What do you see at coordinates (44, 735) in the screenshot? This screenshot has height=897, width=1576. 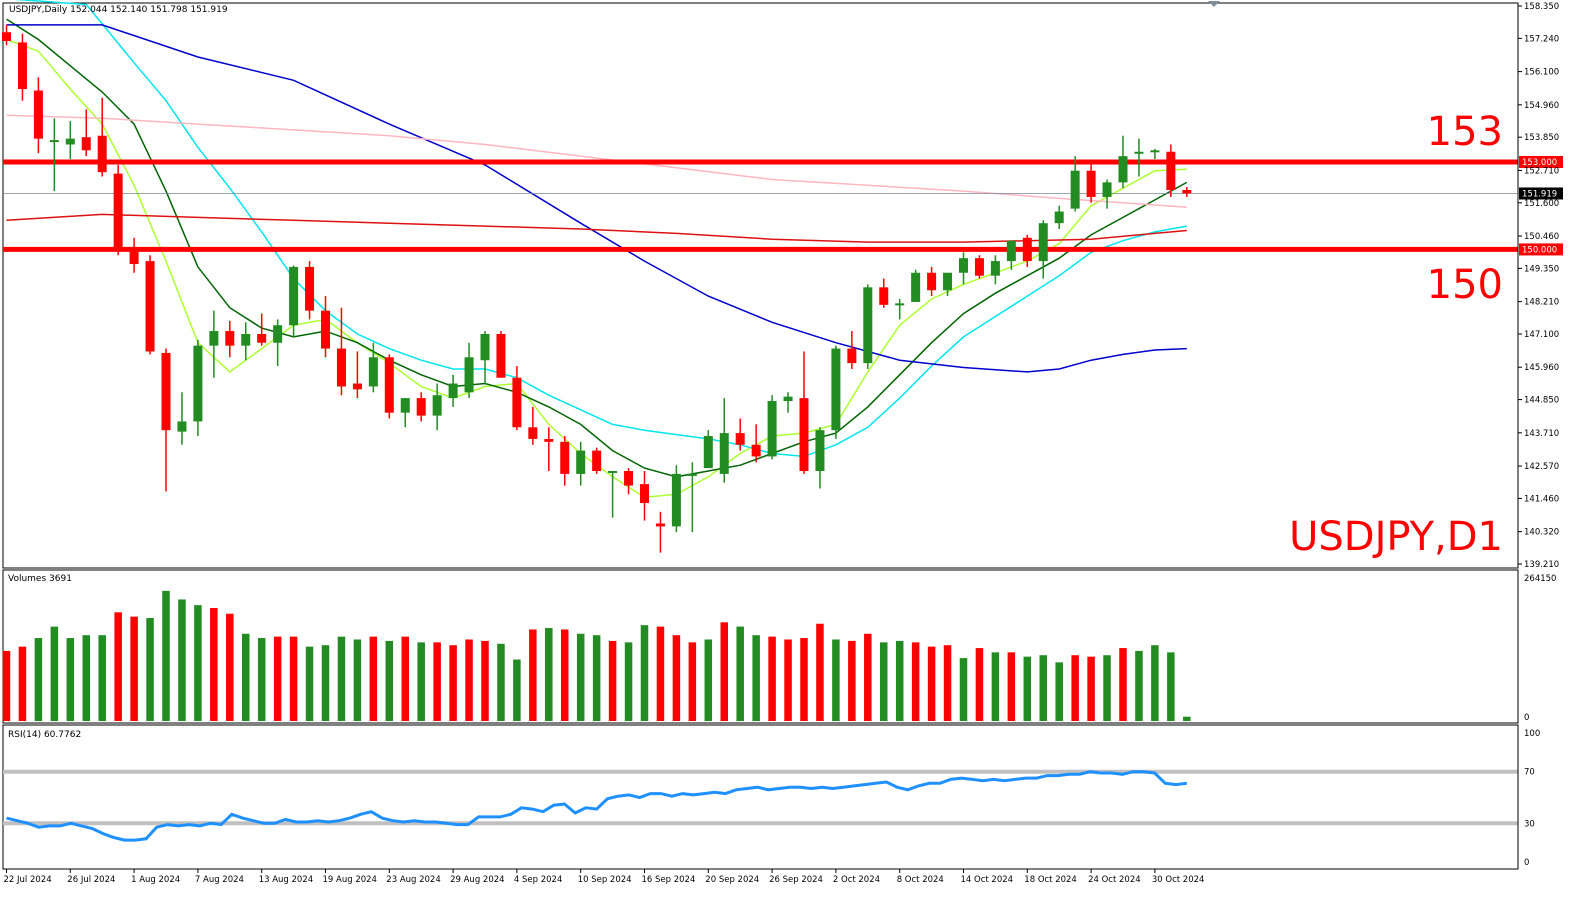 I see `rsi-label: RSI(14) 60.7762` at bounding box center [44, 735].